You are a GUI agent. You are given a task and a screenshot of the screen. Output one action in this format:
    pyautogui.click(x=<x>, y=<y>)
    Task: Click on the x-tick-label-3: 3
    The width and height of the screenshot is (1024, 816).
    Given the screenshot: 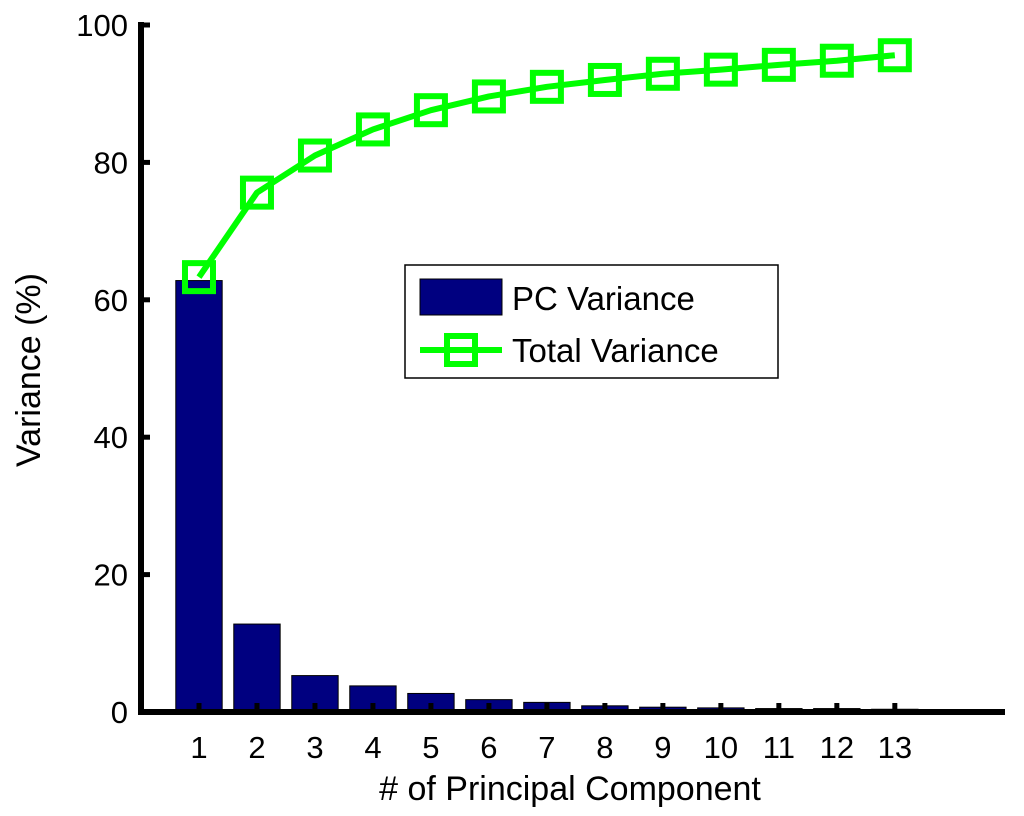 What is the action you would take?
    pyautogui.click(x=314, y=747)
    